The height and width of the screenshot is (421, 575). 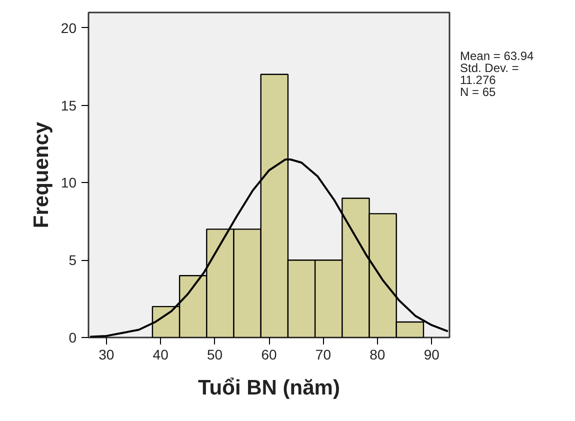 What do you see at coordinates (68, 105) in the screenshot?
I see `y-tick-label: 15` at bounding box center [68, 105].